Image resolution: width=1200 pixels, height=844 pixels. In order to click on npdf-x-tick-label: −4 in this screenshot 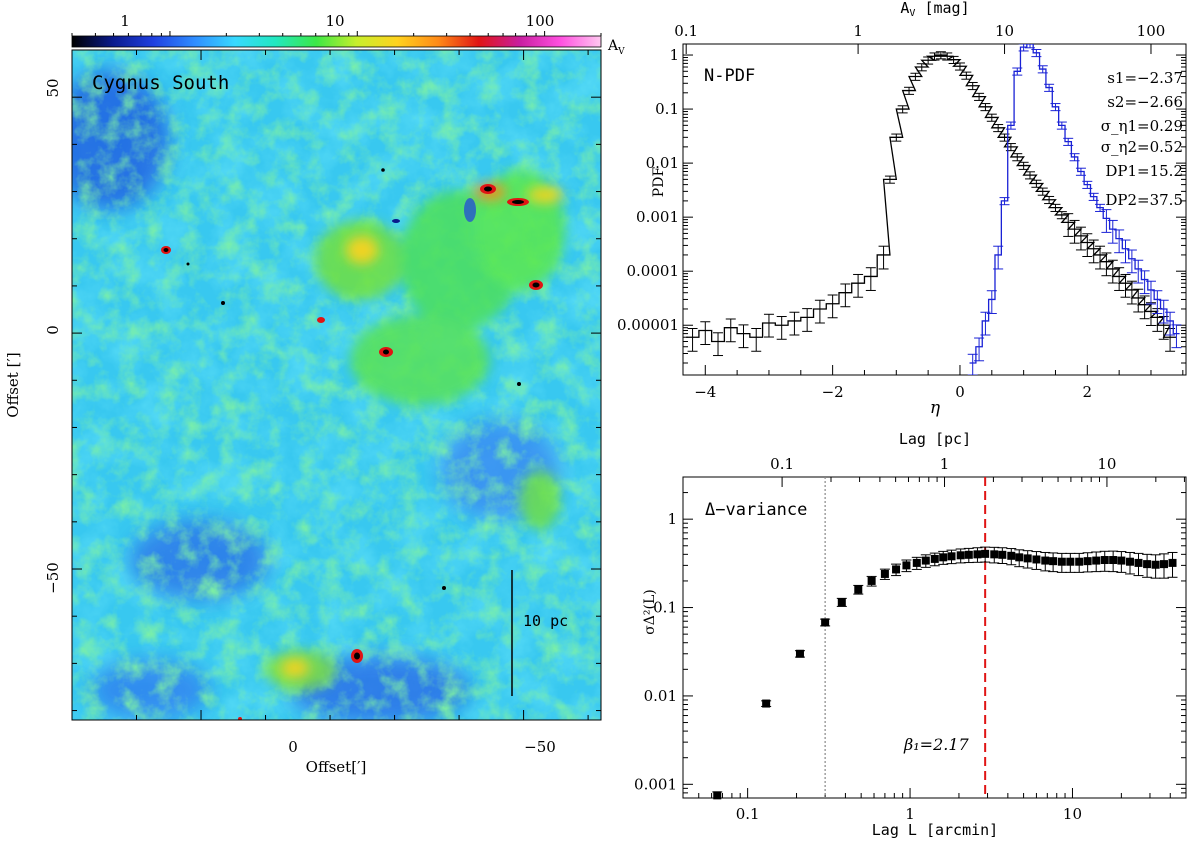, I will do `click(705, 392)`.